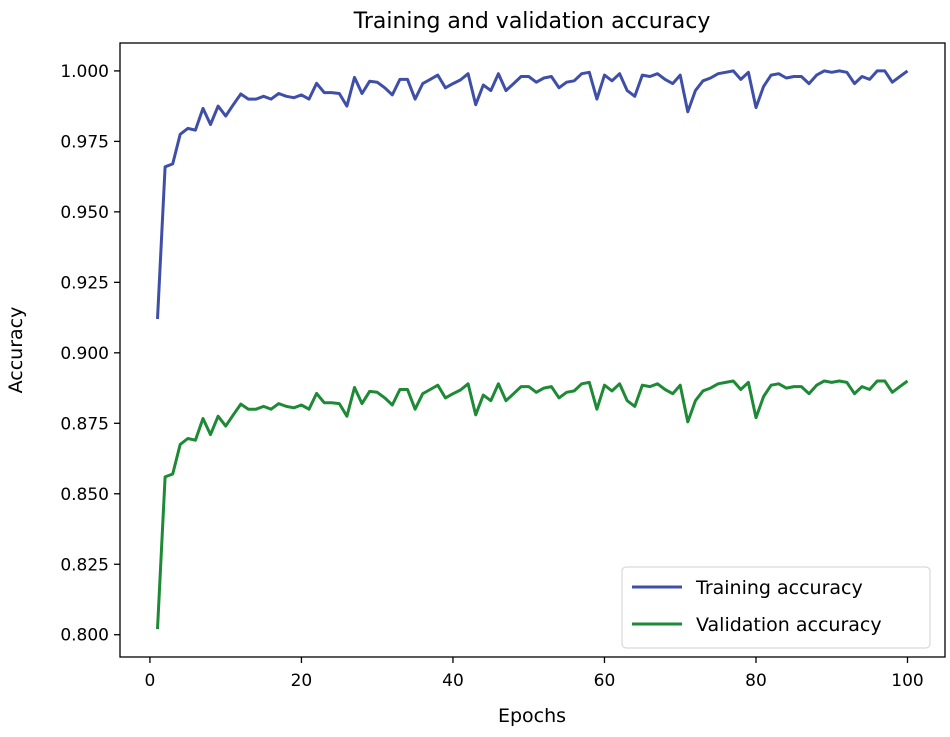  Describe the element at coordinates (605, 681) in the screenshot. I see `x-tick-label: 60` at that location.